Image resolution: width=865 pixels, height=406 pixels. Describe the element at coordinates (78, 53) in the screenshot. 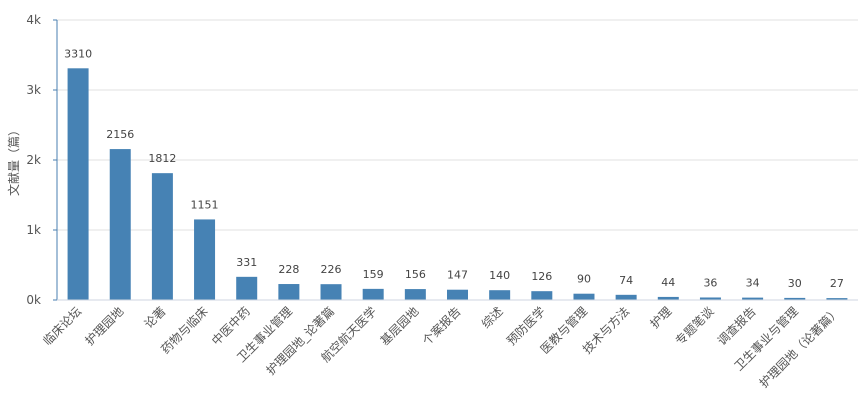

I see `data-label: 3310` at that location.